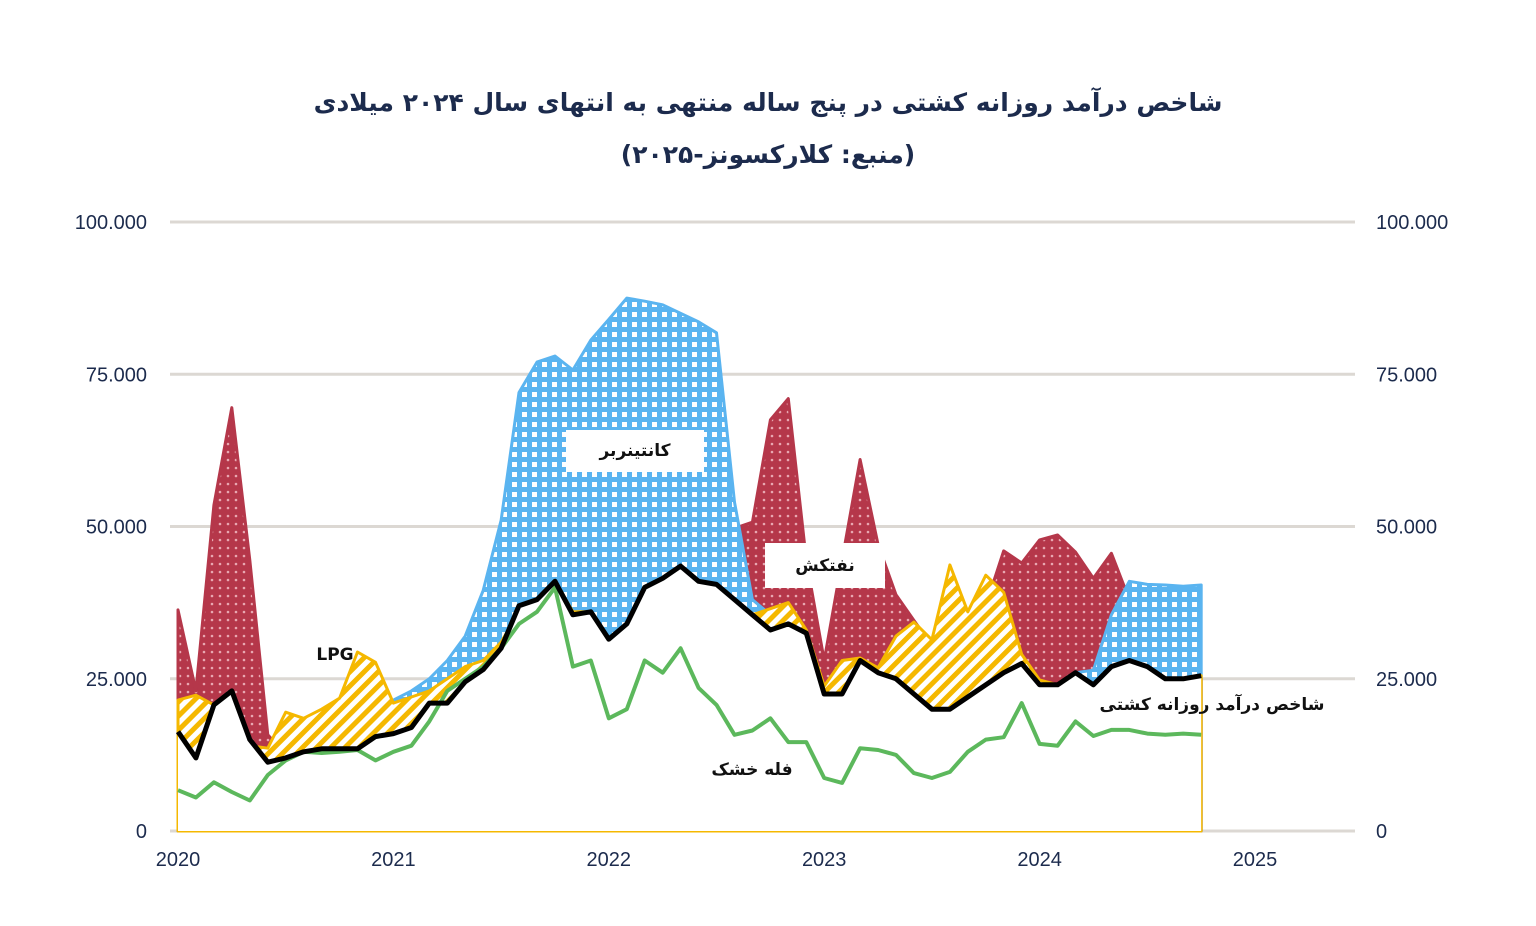  Describe the element at coordinates (1039, 860) in the screenshot. I see `x-tick-label: 2024` at that location.